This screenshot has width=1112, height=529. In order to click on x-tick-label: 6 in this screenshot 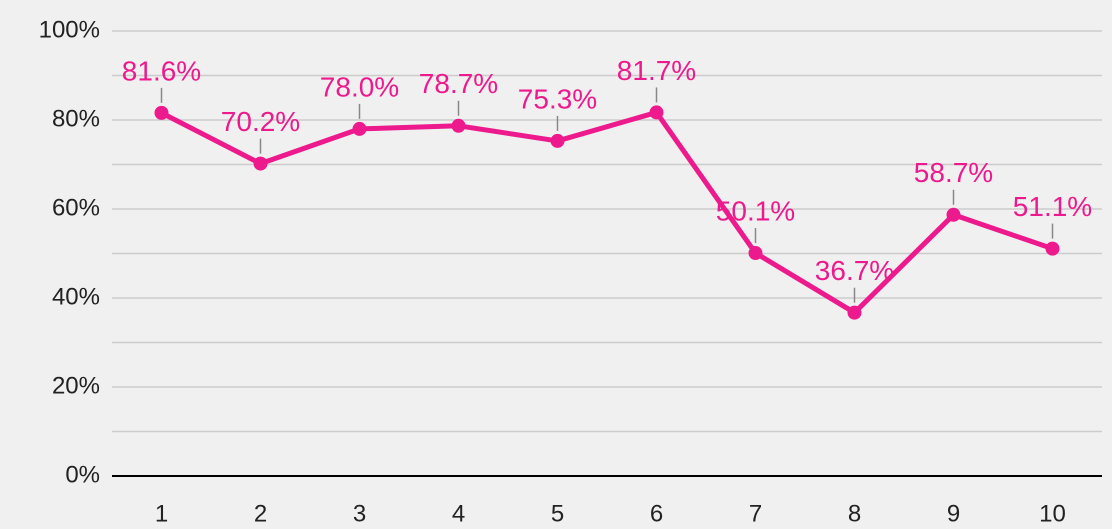, I will do `click(656, 513)`.